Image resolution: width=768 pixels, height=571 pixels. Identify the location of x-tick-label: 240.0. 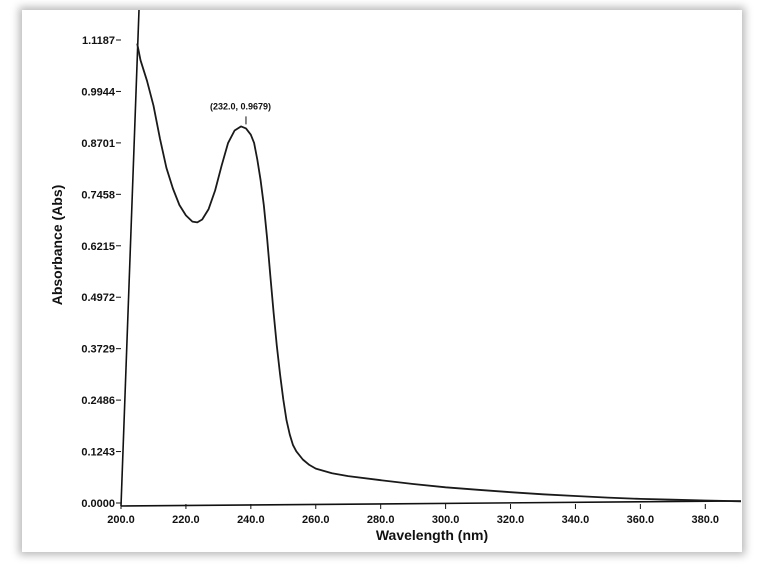
(251, 520).